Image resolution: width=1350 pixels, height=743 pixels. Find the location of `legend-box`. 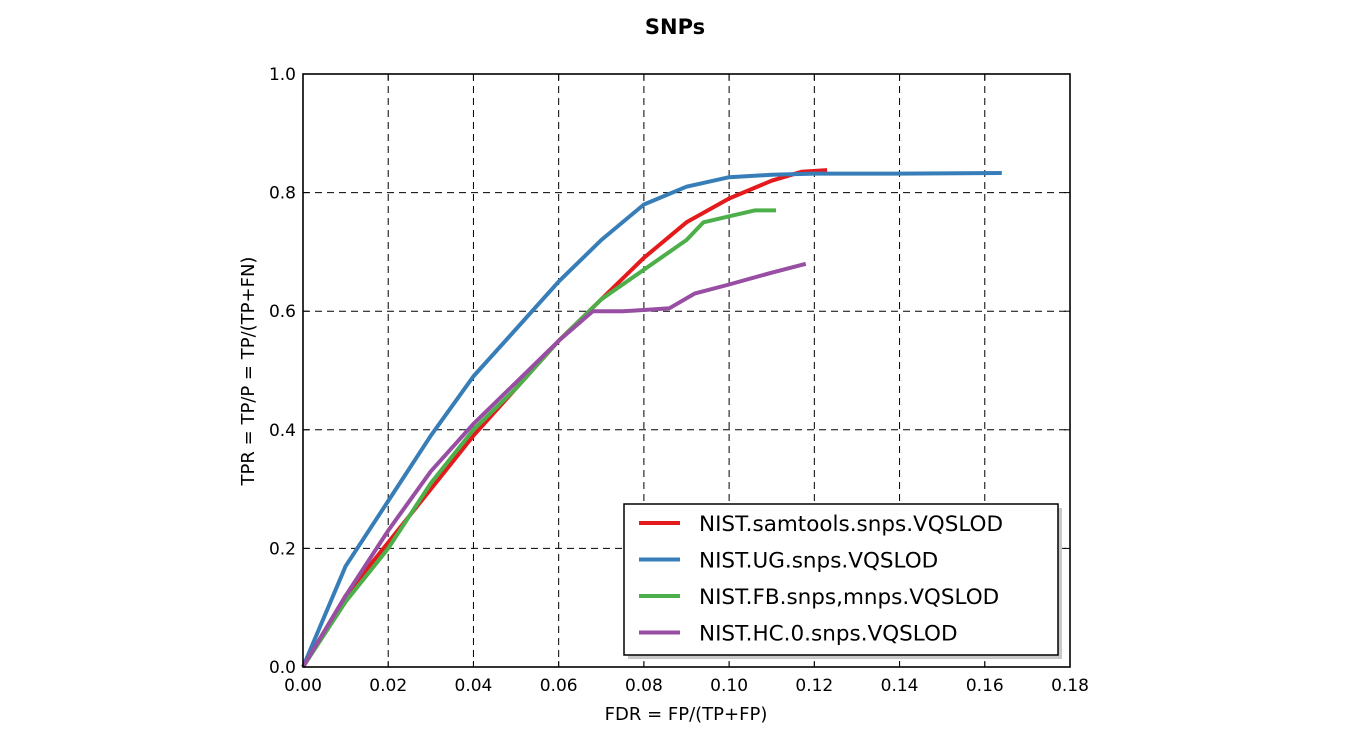

legend-box is located at coordinates (841, 579).